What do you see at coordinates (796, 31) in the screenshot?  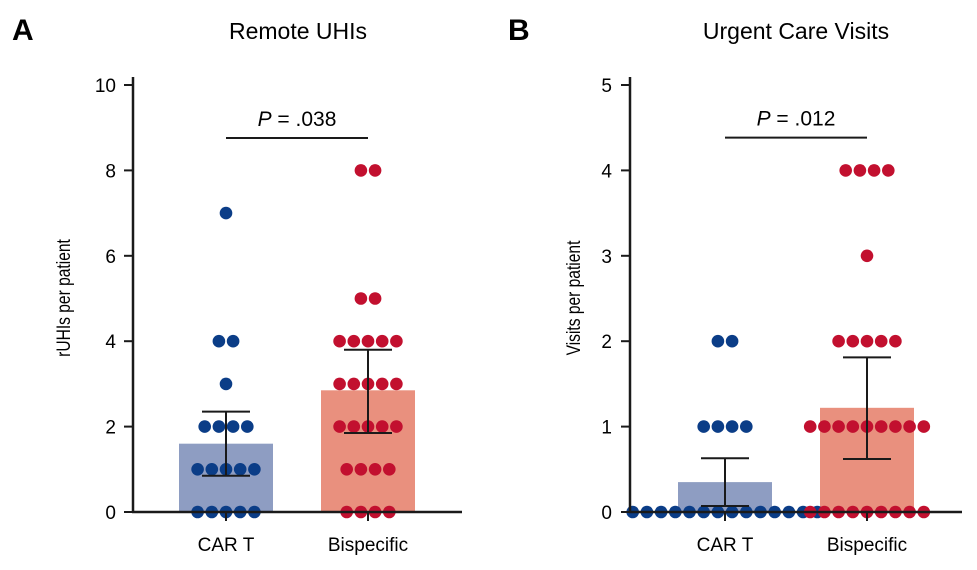 I see `panel-b-title: Urgent Care Visits` at bounding box center [796, 31].